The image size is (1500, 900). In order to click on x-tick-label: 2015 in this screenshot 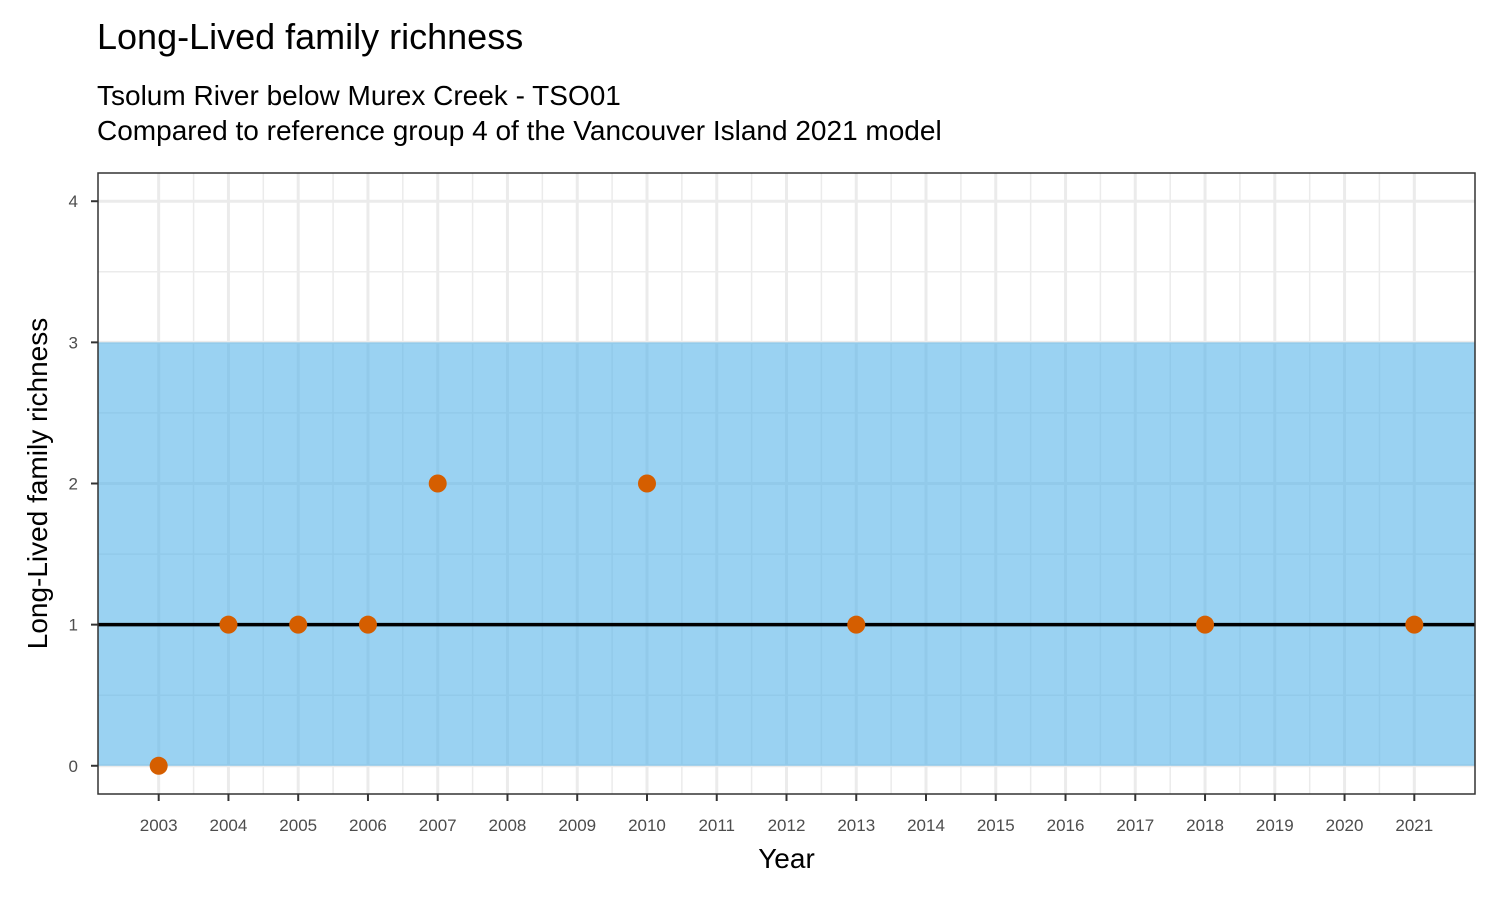, I will do `click(996, 825)`.